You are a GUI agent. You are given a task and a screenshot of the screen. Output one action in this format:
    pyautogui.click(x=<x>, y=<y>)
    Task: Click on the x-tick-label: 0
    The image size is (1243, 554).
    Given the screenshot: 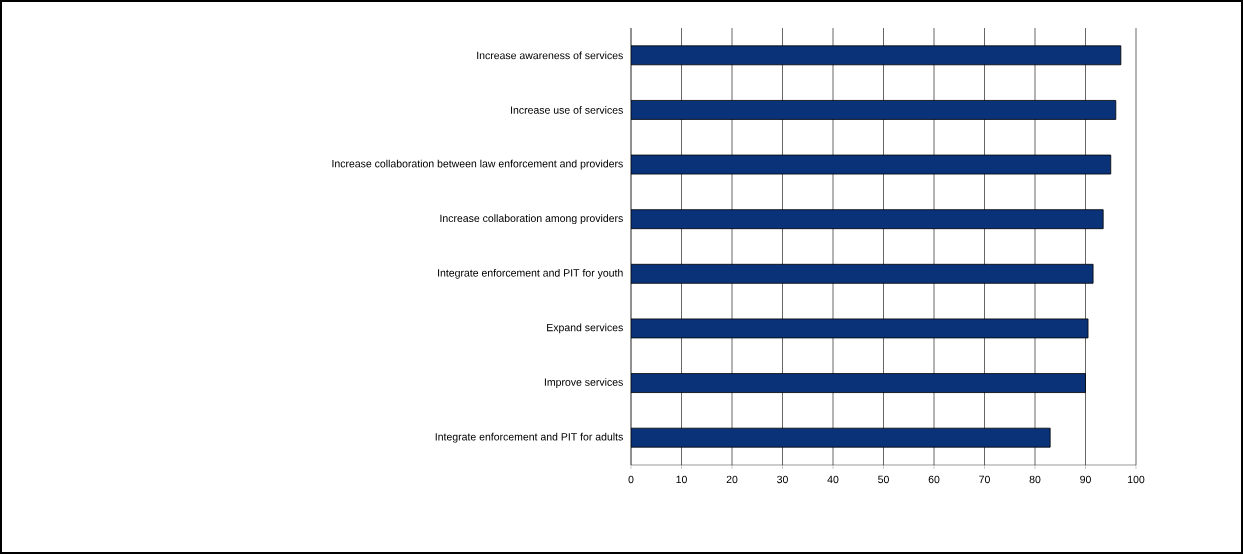 What is the action you would take?
    pyautogui.click(x=631, y=479)
    